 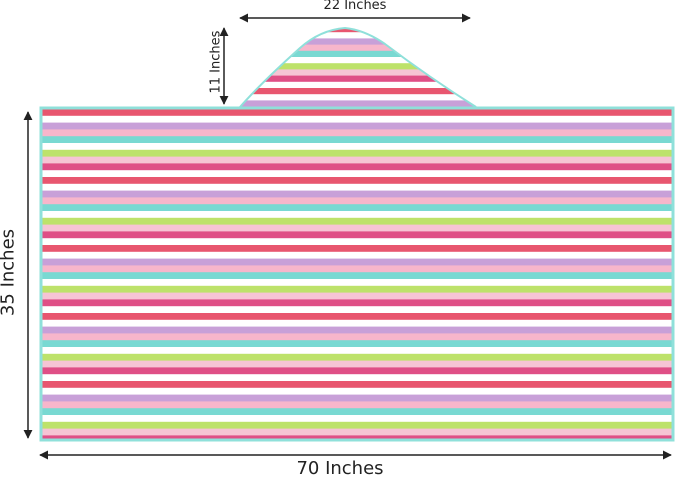 I want to click on towel-width-label: 70 Inches, so click(x=340, y=468).